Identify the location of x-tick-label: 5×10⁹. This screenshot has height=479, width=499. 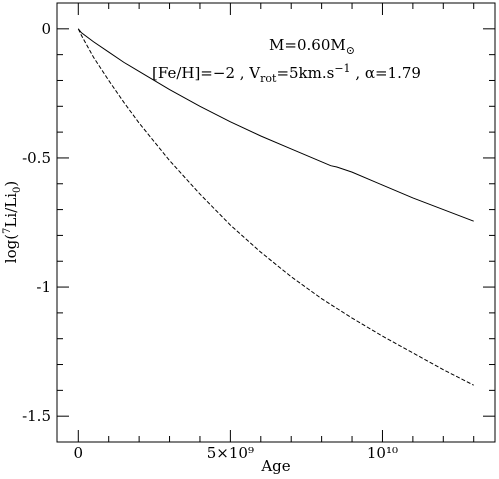
(230, 453).